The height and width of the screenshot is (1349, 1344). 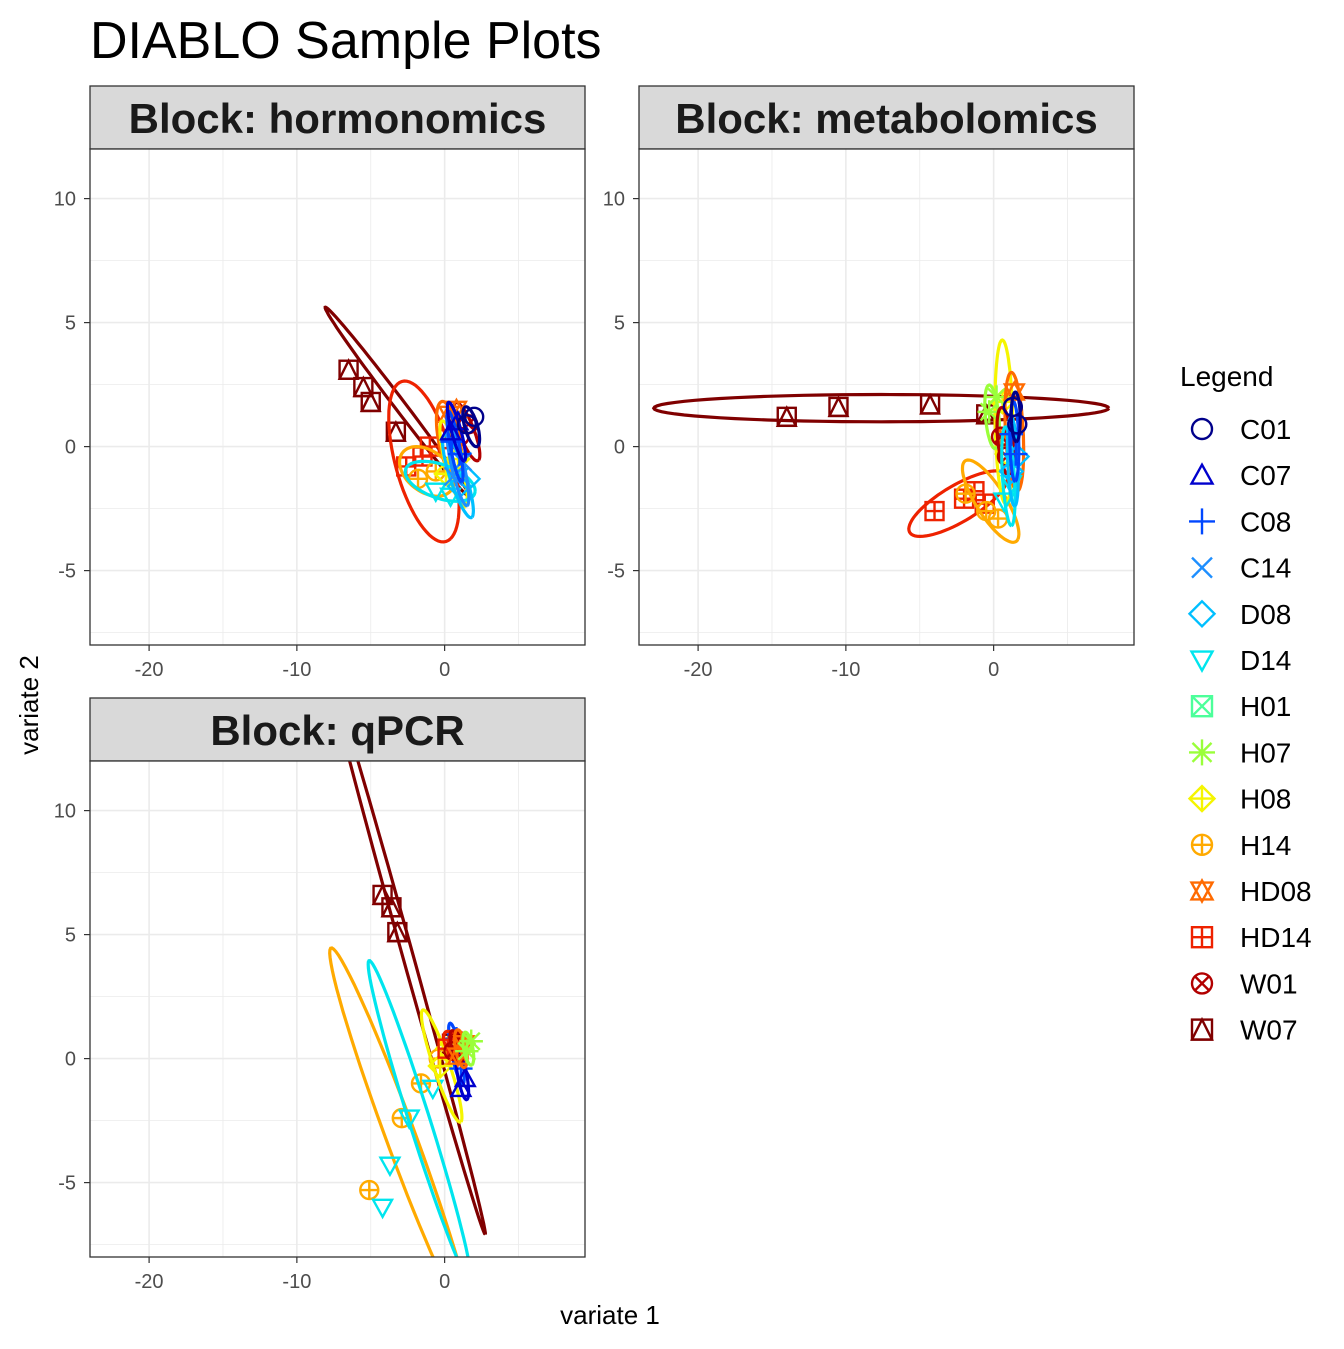 I want to click on legend-item-c08: C08, so click(x=1240, y=521).